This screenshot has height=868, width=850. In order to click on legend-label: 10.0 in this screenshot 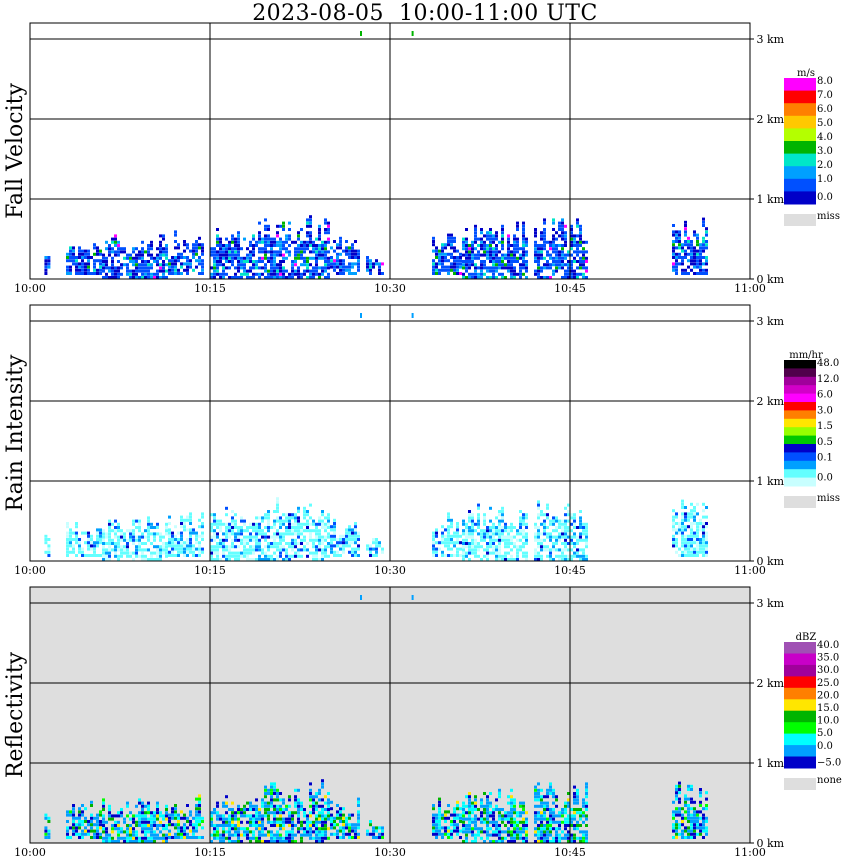, I will do `click(828, 721)`.